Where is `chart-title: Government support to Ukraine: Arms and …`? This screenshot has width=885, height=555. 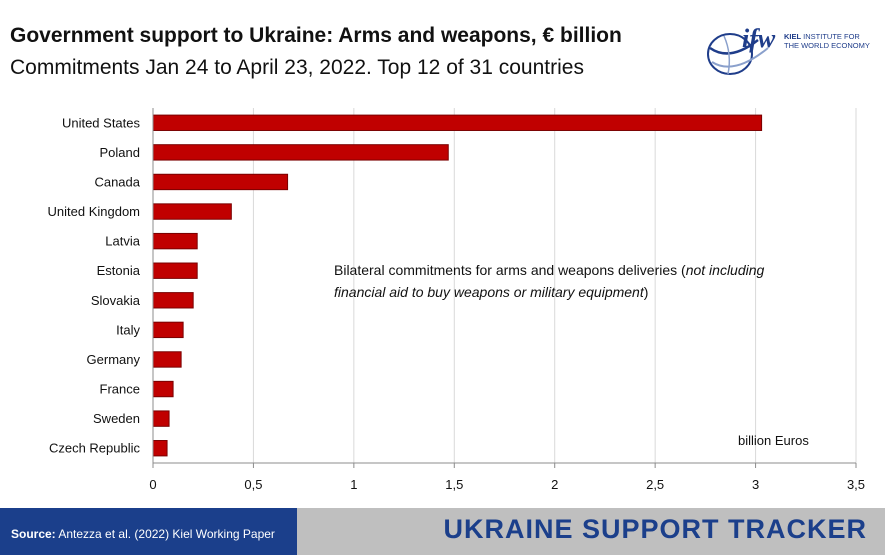 chart-title: Government support to Ukraine: Arms and … is located at coordinates (316, 35).